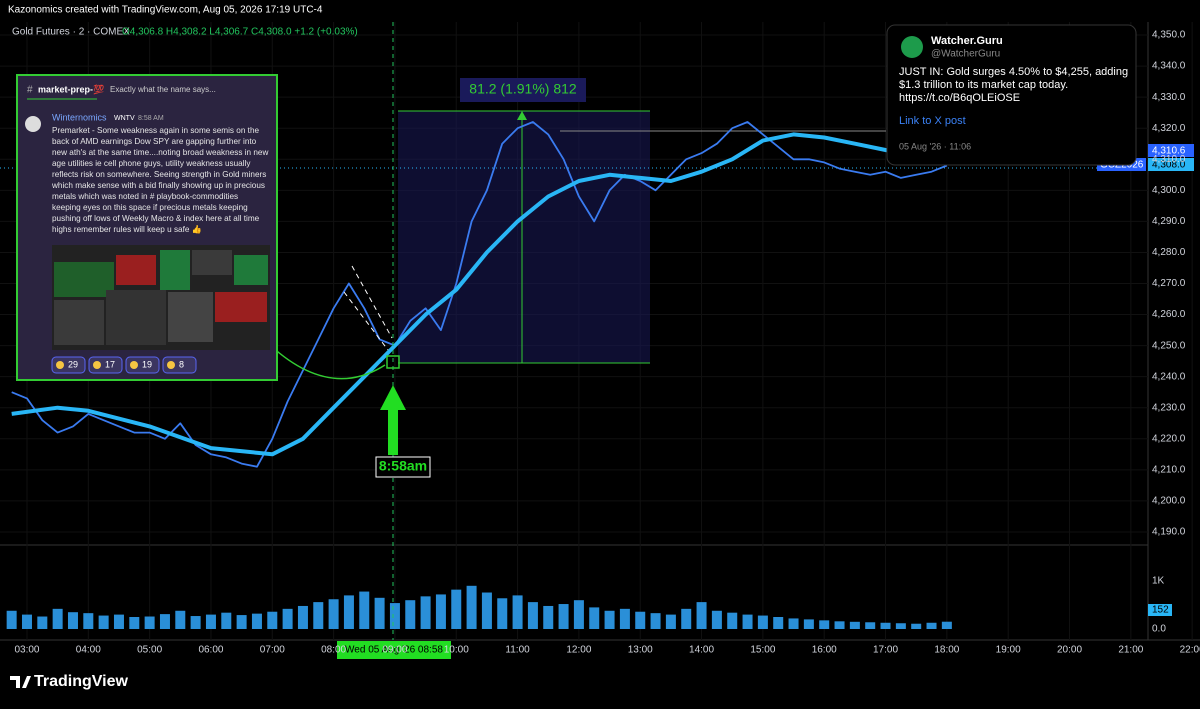 The width and height of the screenshot is (1200, 709). What do you see at coordinates (1171, 164) in the screenshot?
I see `last-label-box` at bounding box center [1171, 164].